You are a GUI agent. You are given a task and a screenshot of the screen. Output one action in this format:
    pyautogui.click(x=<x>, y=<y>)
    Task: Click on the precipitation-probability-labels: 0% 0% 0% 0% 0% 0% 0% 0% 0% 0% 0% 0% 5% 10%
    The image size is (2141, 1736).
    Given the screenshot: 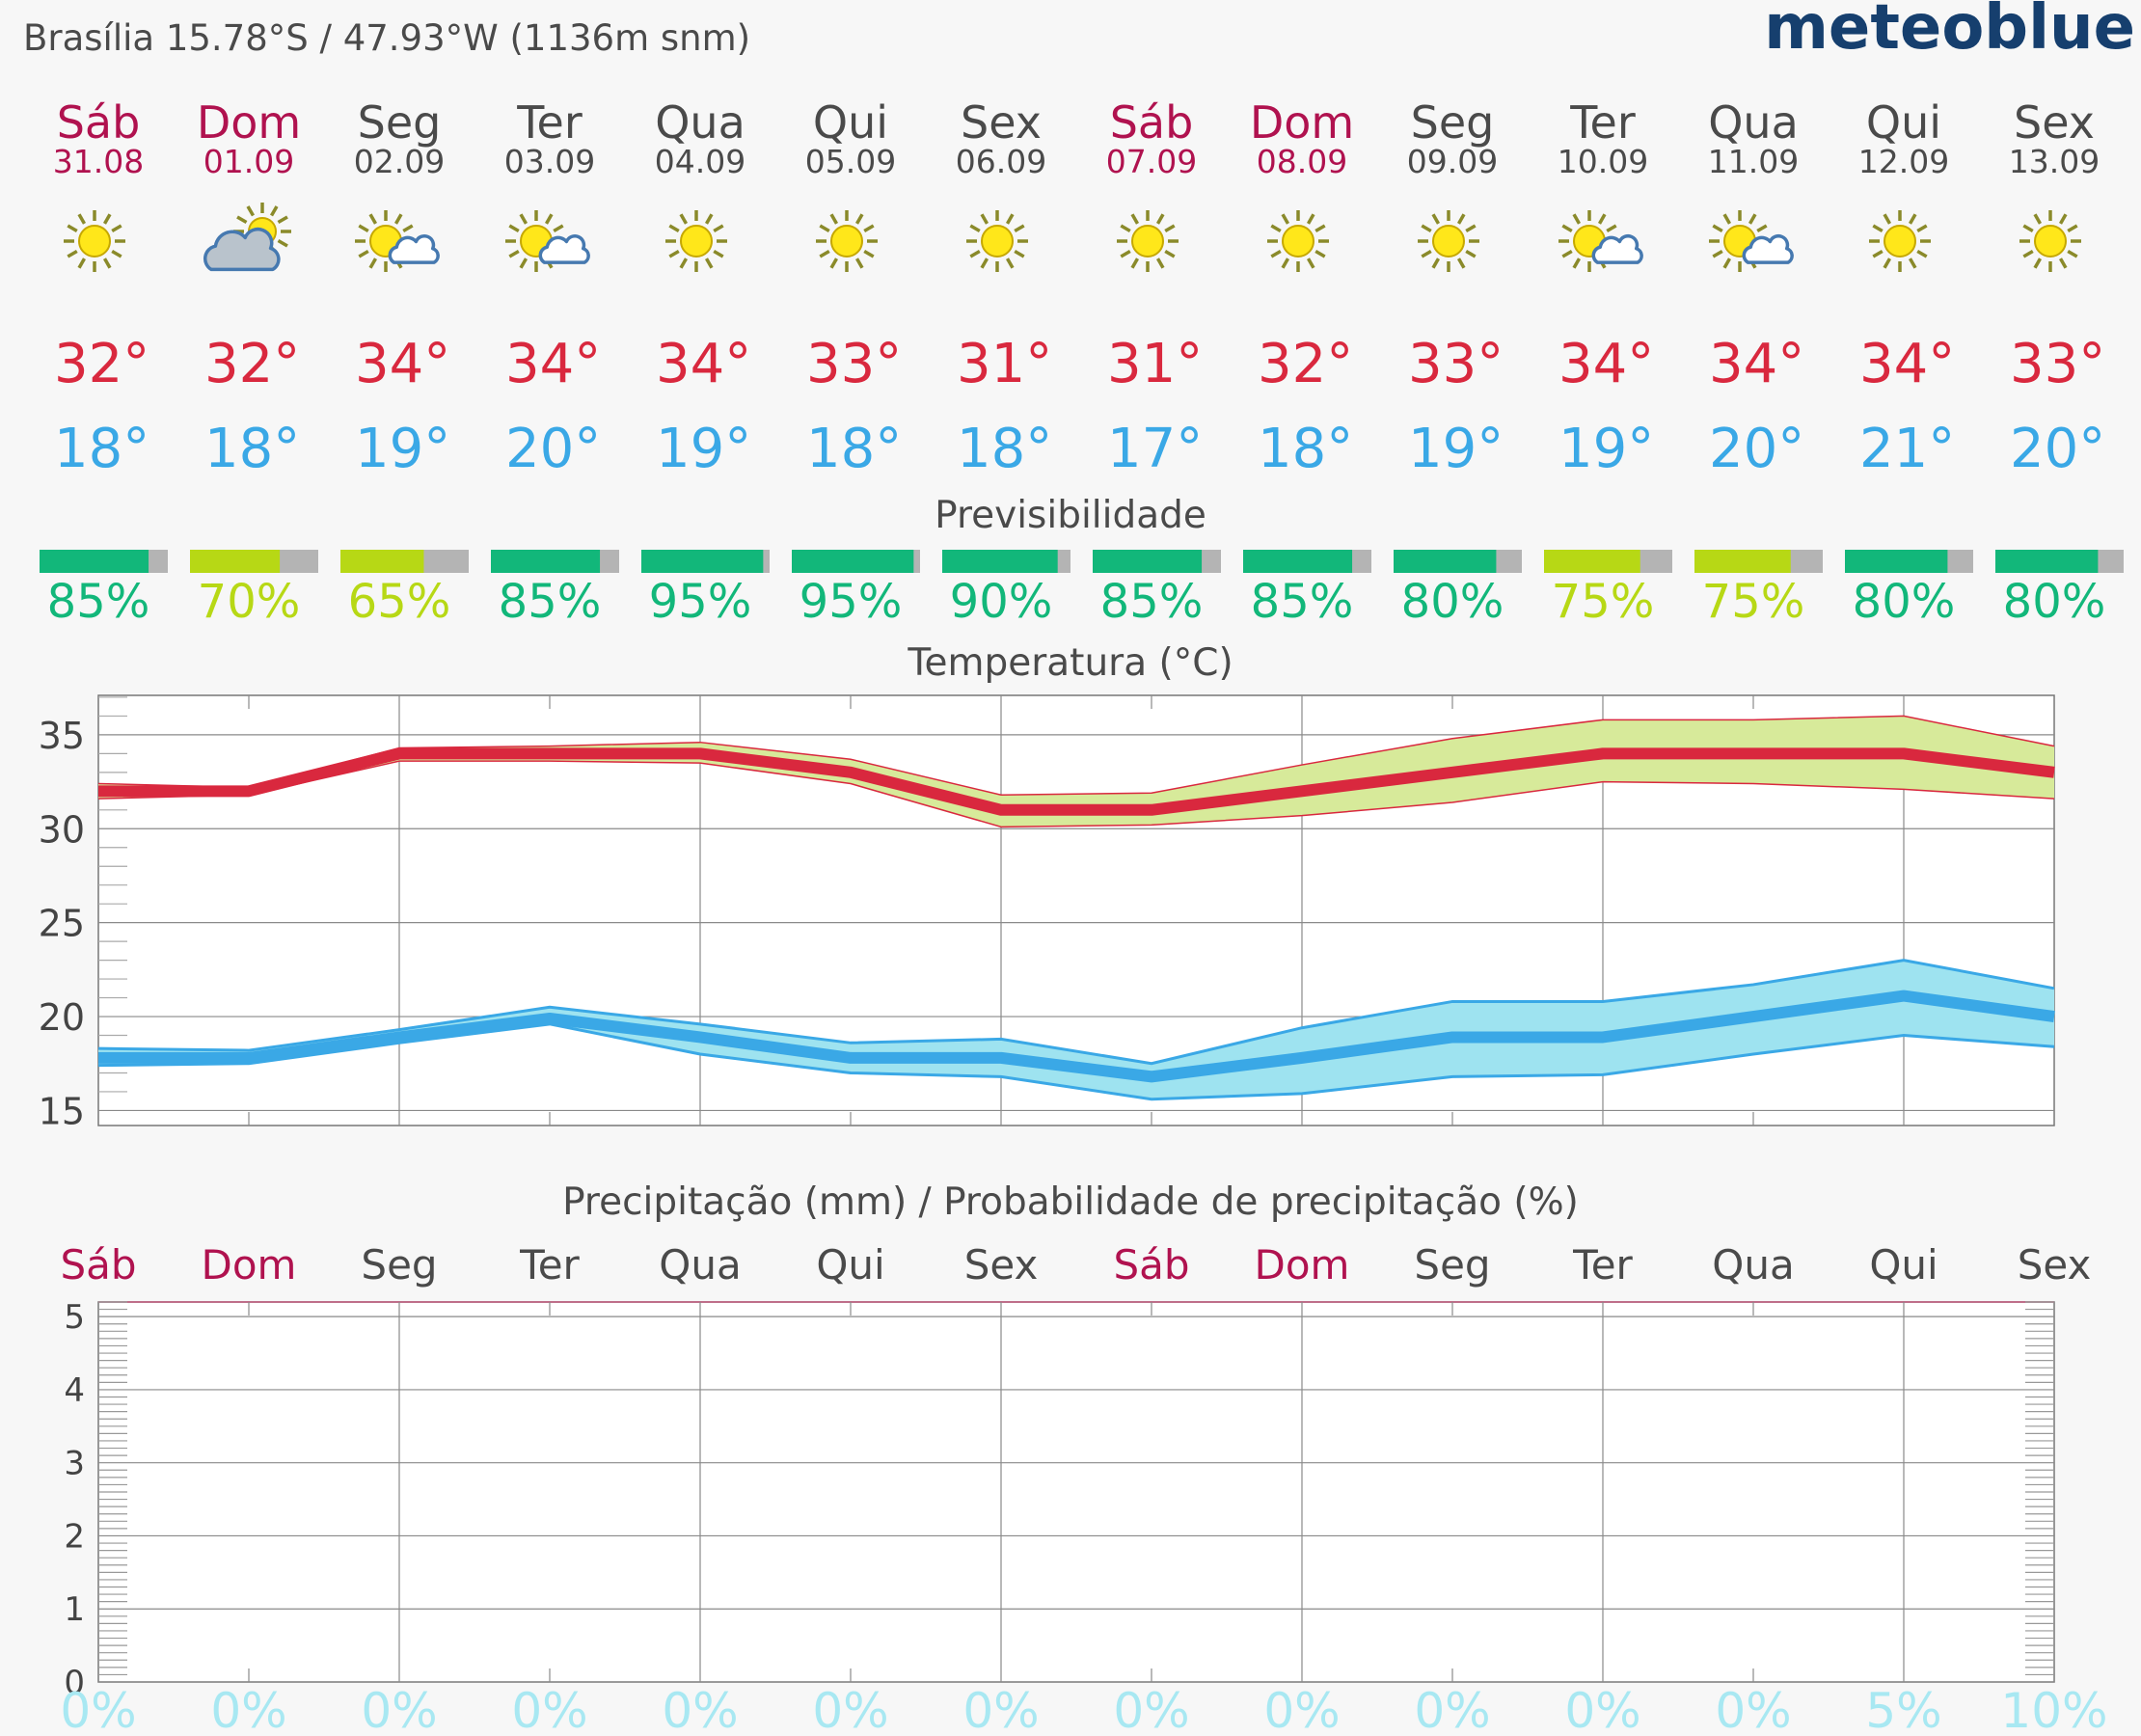 What is the action you would take?
    pyautogui.click(x=1083, y=1710)
    